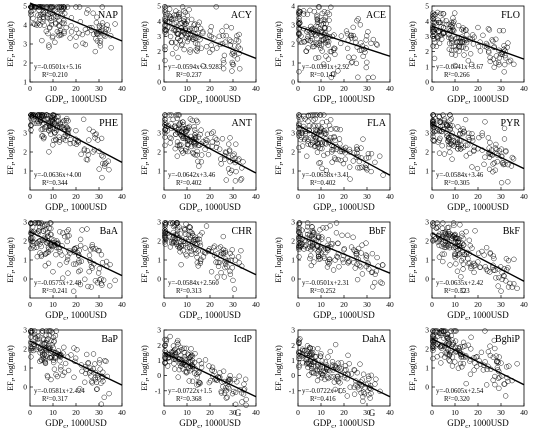 This screenshot has width=543, height=433. What do you see at coordinates (58, 283) in the screenshot?
I see `regression-equation: y=-0.0575x+2.48` at bounding box center [58, 283].